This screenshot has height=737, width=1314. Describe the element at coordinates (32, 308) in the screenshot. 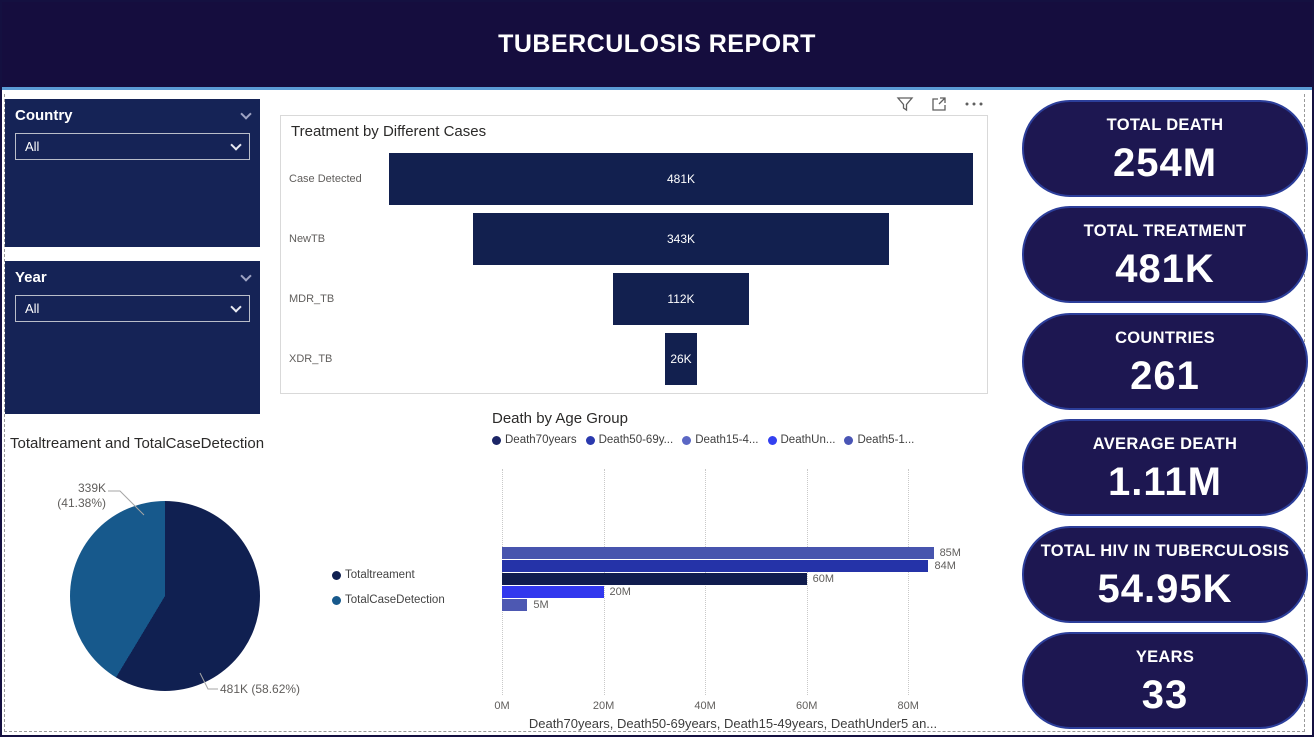

I see `year-dropdown-value: All` at that location.